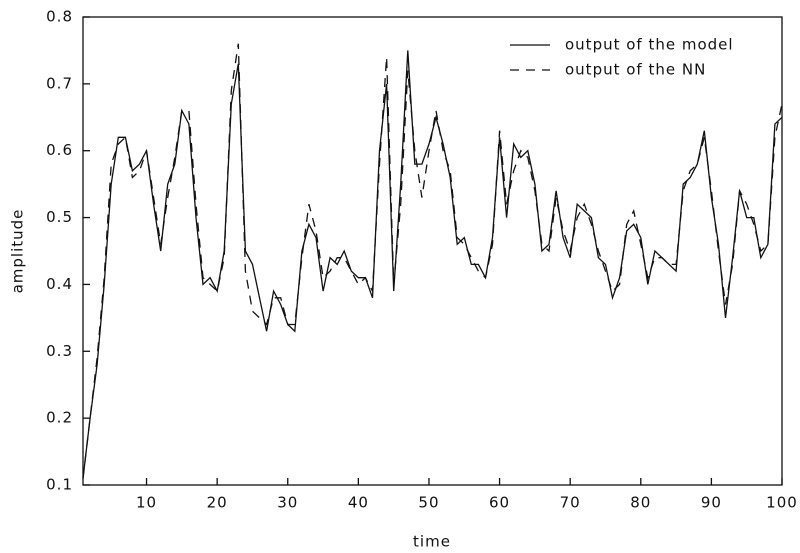 This screenshot has width=800, height=553. What do you see at coordinates (59, 83) in the screenshot?
I see `y-tick-label: 0.7` at bounding box center [59, 83].